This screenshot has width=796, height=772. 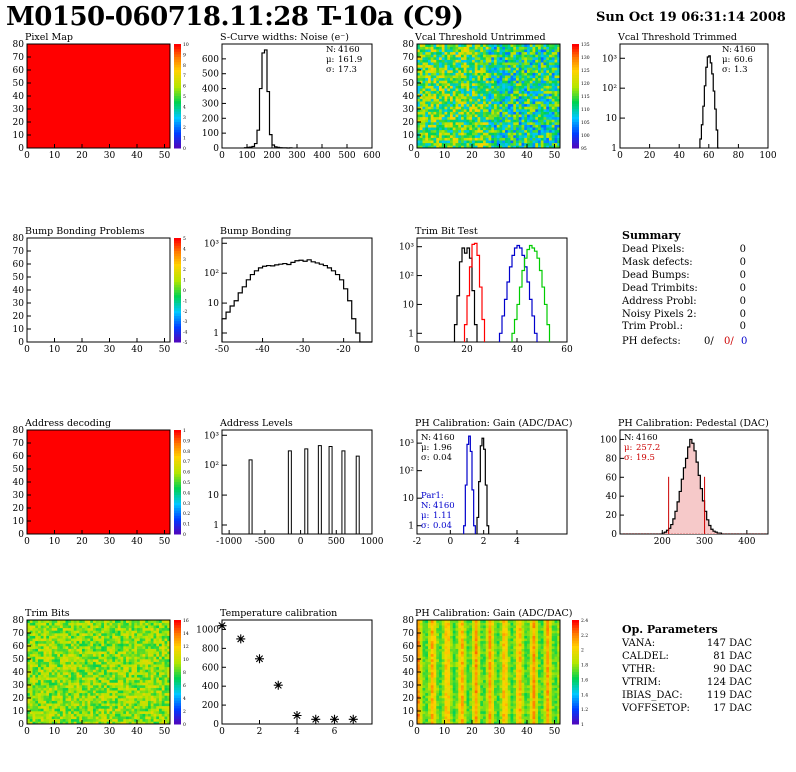 What do you see at coordinates (186, 441) in the screenshot?
I see `palette-tick-label: 0.9` at bounding box center [186, 441].